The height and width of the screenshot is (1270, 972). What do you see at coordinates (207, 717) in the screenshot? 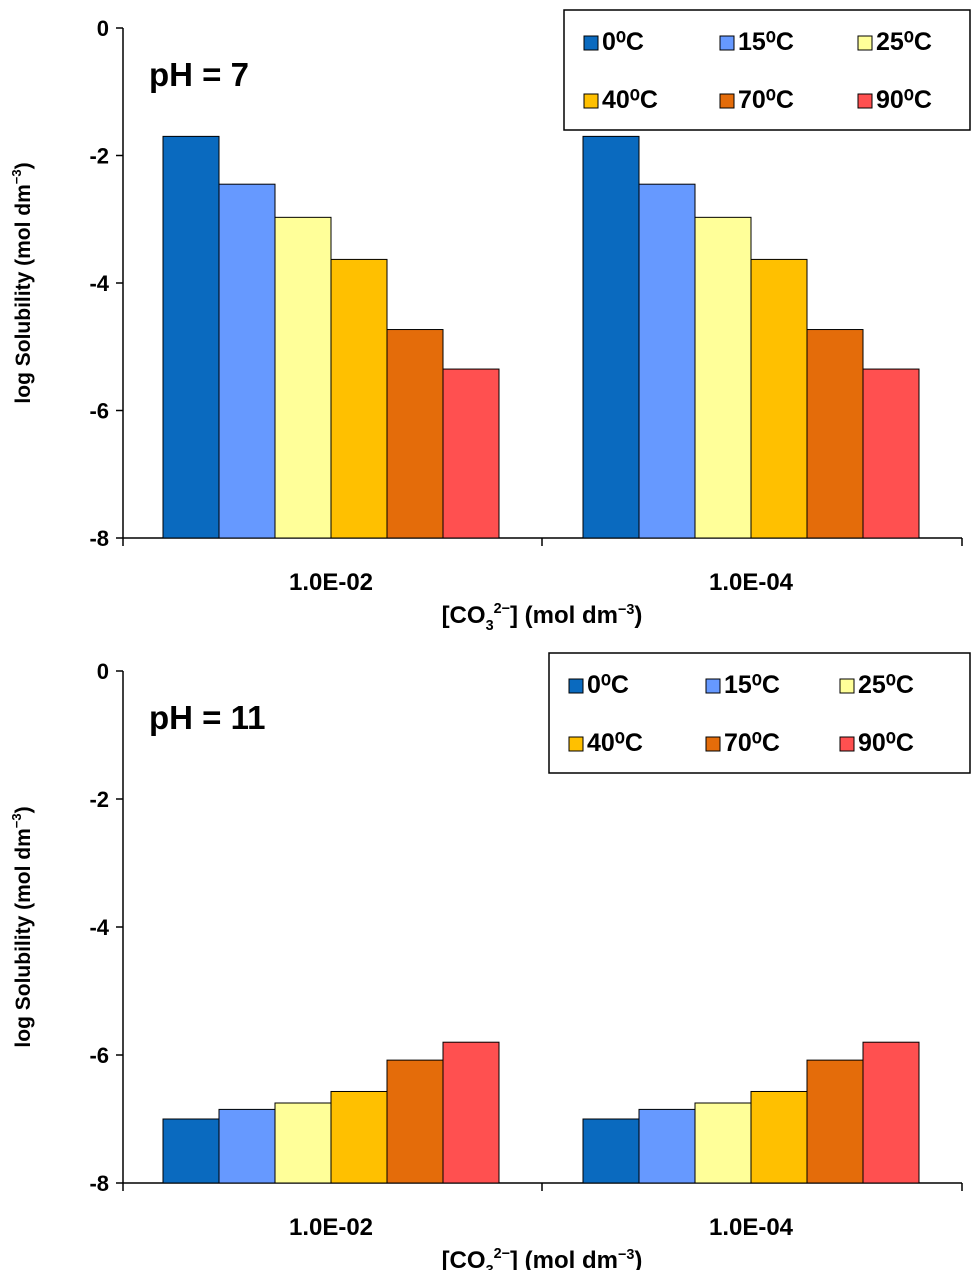
I see `ph-annotation: pH = 11` at bounding box center [207, 717].